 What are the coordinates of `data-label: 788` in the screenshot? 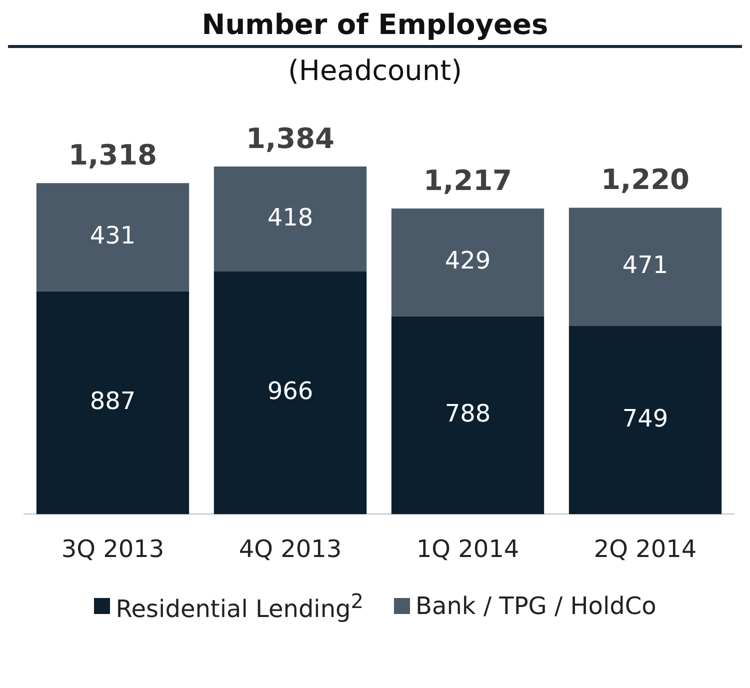 It's located at (467, 413).